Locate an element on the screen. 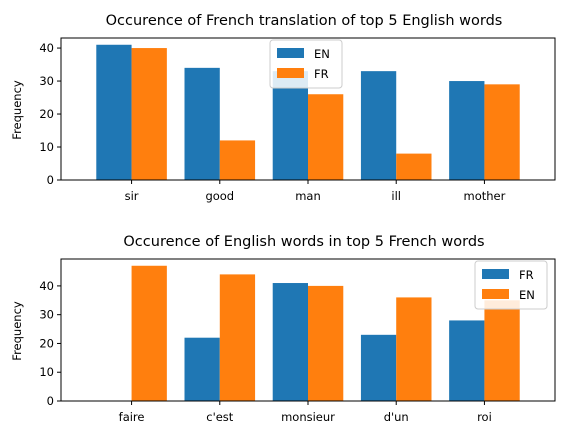 The width and height of the screenshot is (562, 435). x-tick-label: mother is located at coordinates (485, 196).